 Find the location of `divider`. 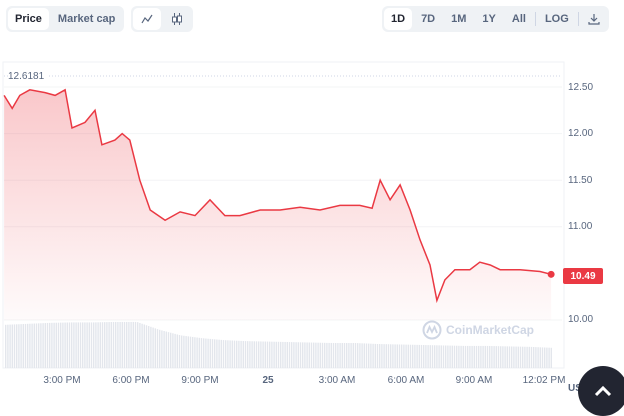

divider is located at coordinates (578, 19).